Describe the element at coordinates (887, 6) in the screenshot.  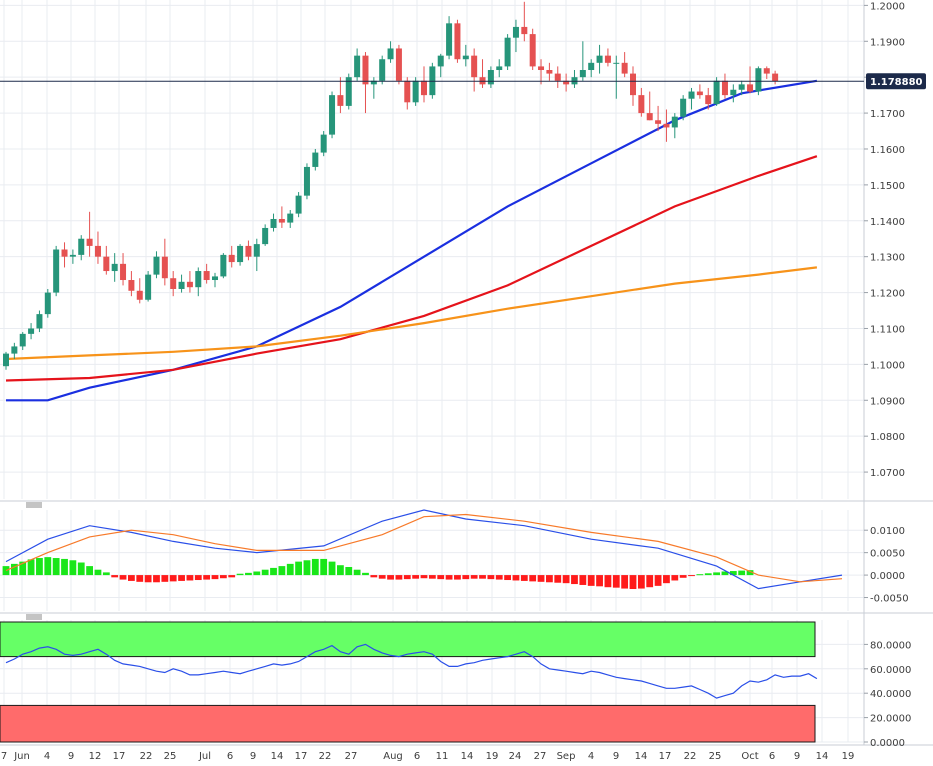
I see `price-tick-label: 1.2000` at that location.